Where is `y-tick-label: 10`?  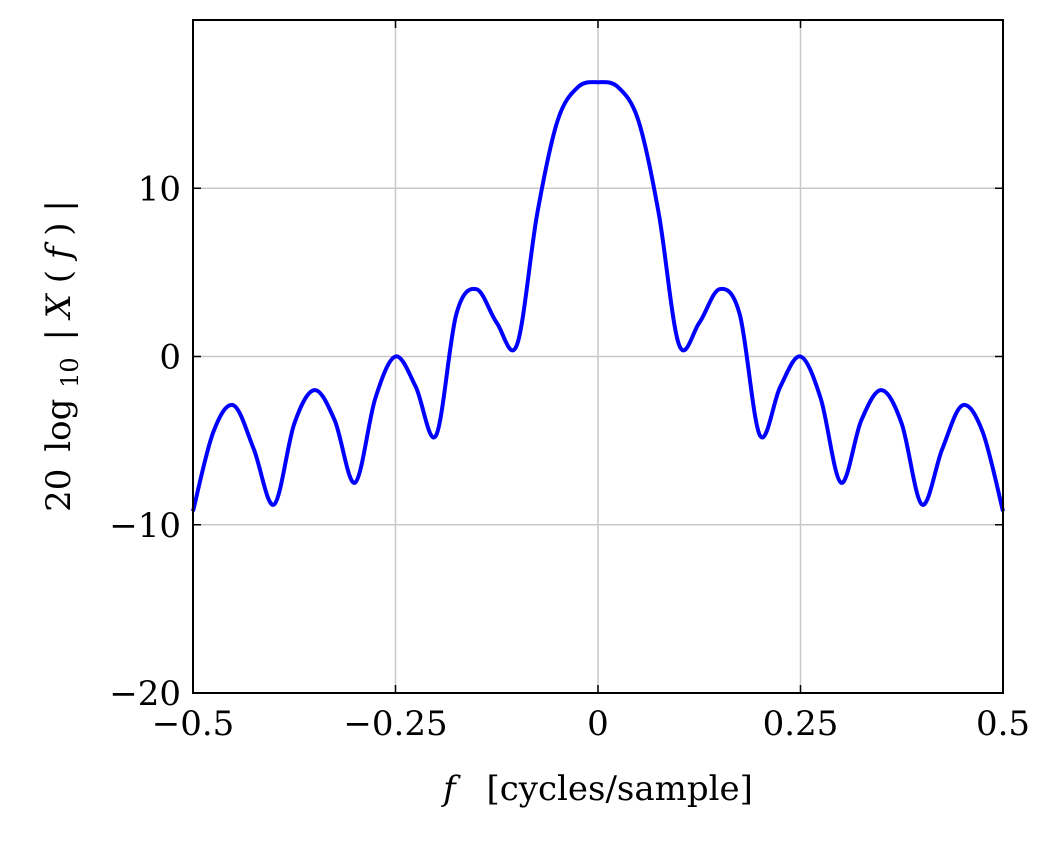 y-tick-label: 10 is located at coordinates (159, 189).